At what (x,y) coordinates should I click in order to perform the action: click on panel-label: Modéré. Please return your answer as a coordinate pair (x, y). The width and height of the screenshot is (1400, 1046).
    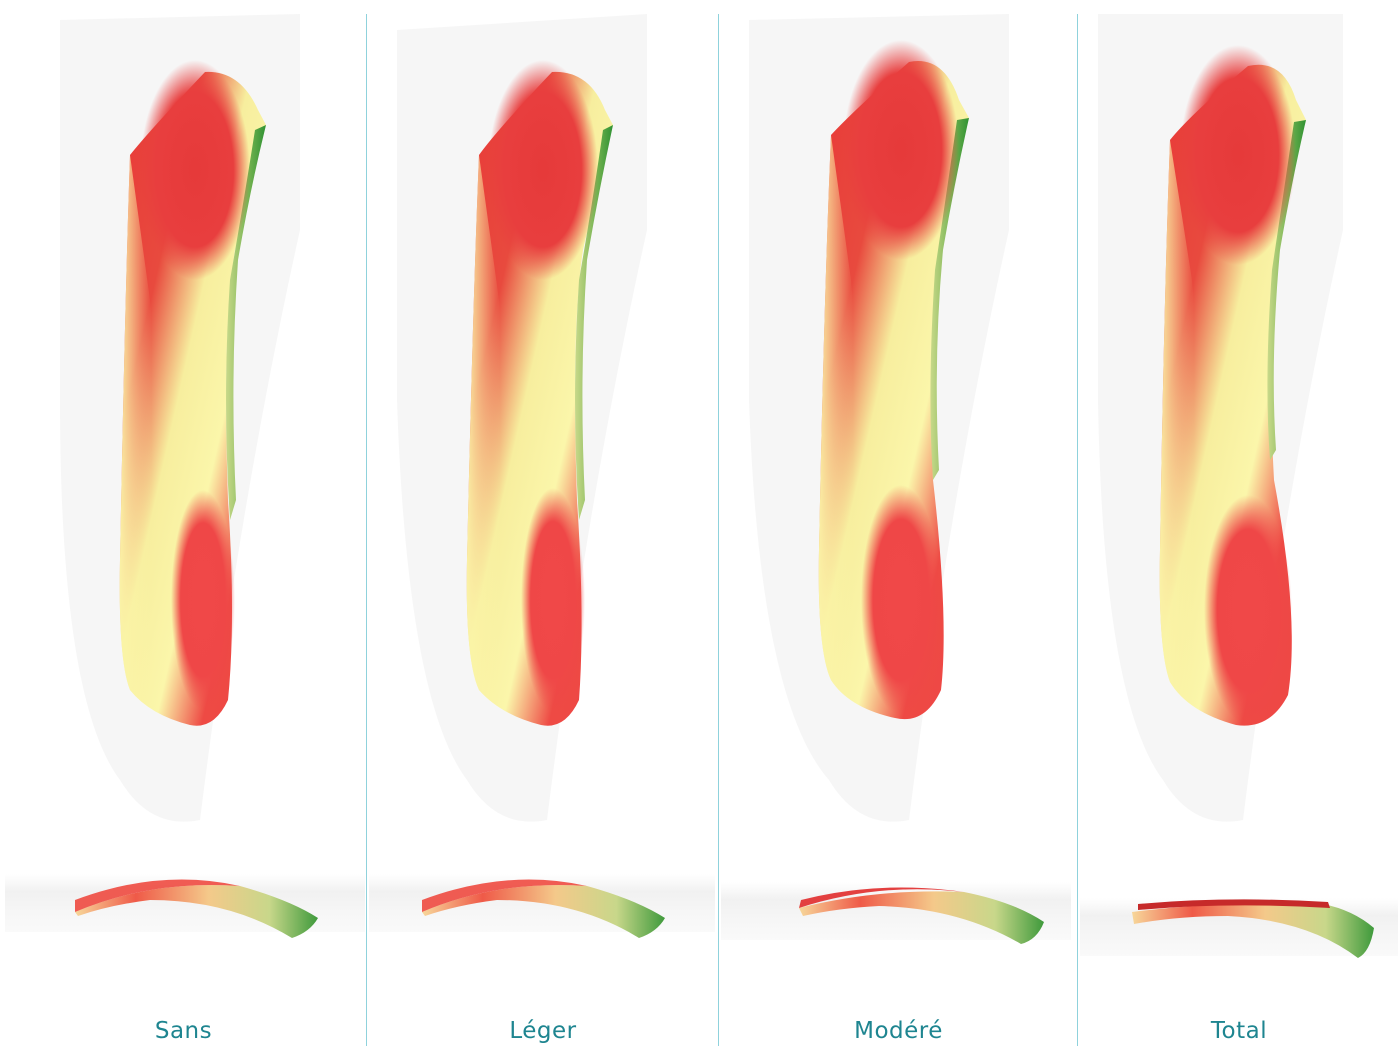
    Looking at the image, I should click on (898, 1031).